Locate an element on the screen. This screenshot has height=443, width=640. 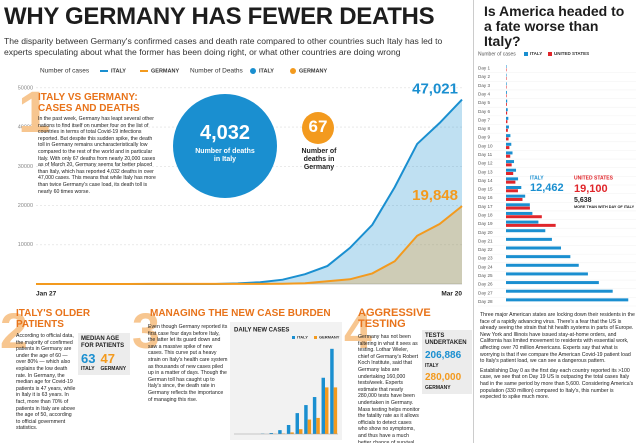
annotation-label: UNITED STATES is located at coordinates (594, 178).